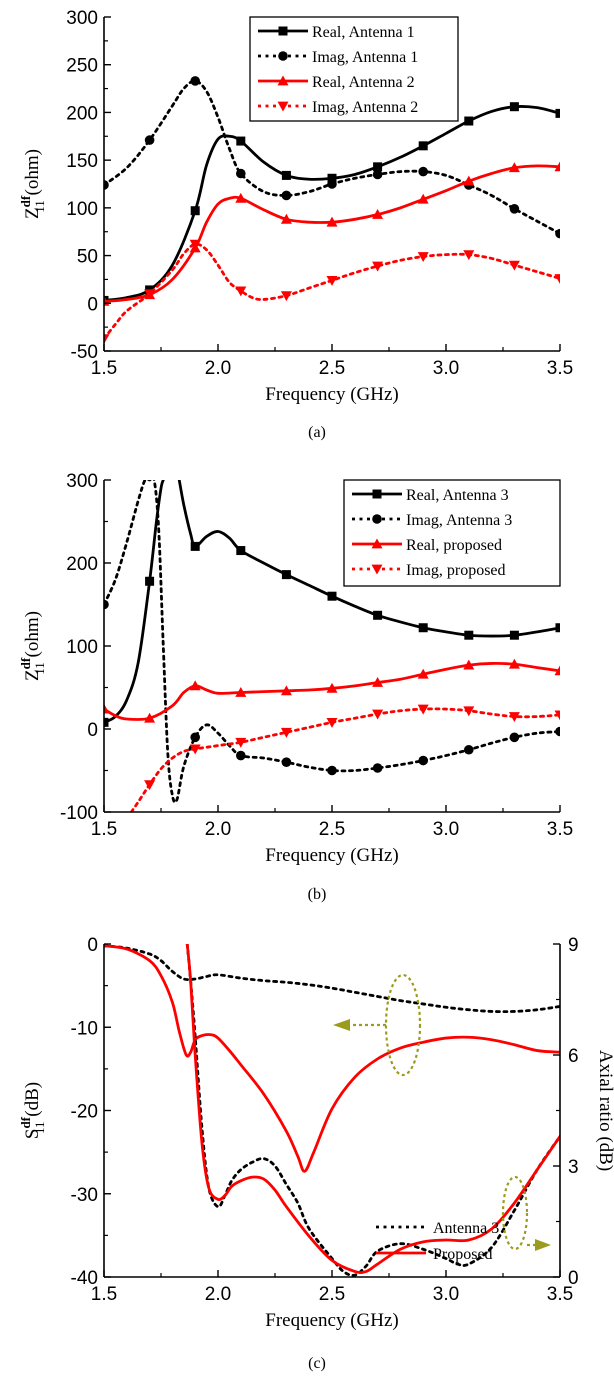  I want to click on y-tick-label: -100, so click(79, 813).